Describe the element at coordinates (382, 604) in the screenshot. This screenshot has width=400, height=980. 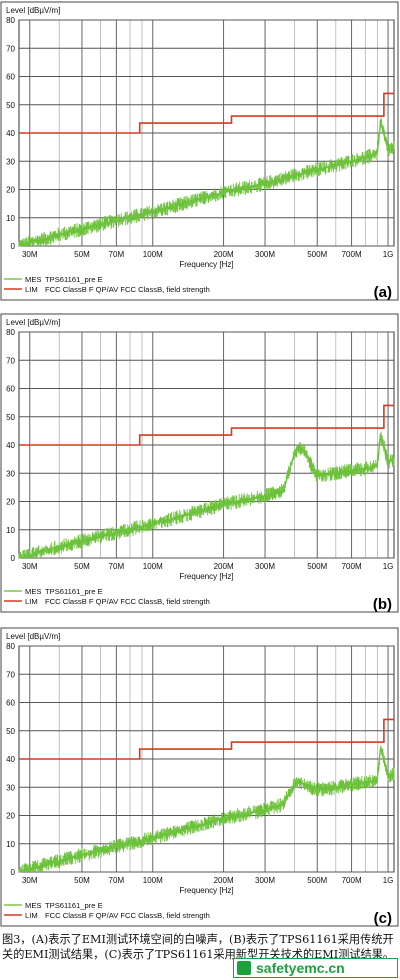
I see `panel-label: (b)` at that location.